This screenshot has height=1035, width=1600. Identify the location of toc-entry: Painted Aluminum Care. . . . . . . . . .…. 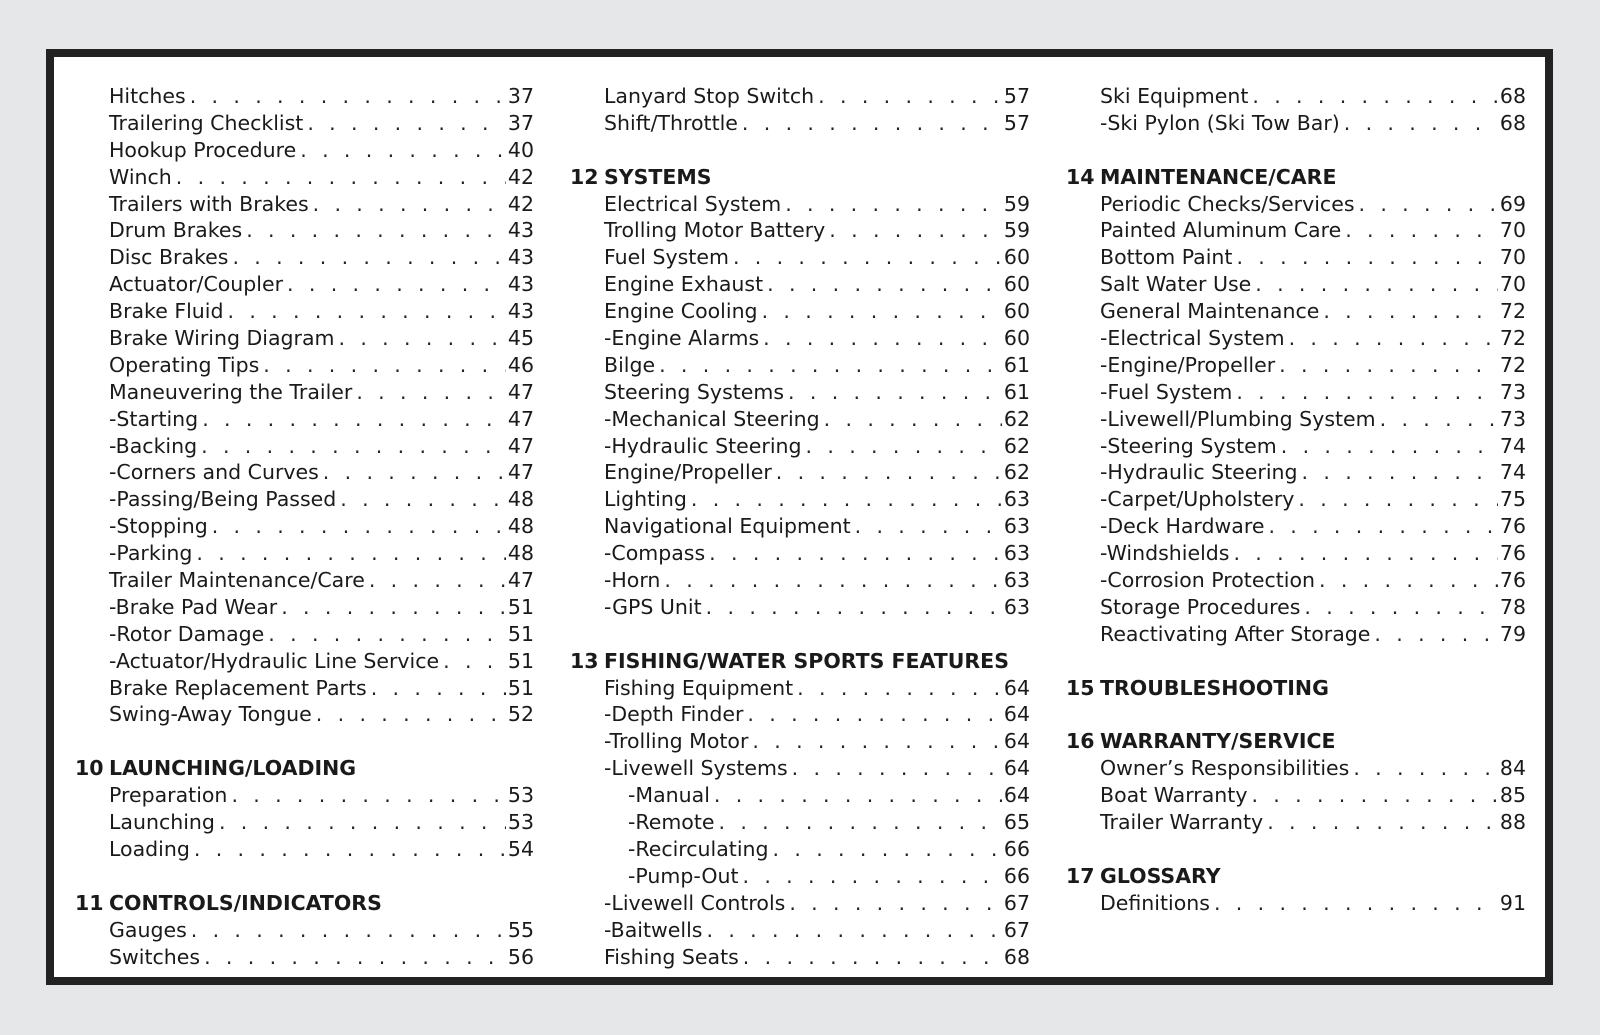
(1296, 230).